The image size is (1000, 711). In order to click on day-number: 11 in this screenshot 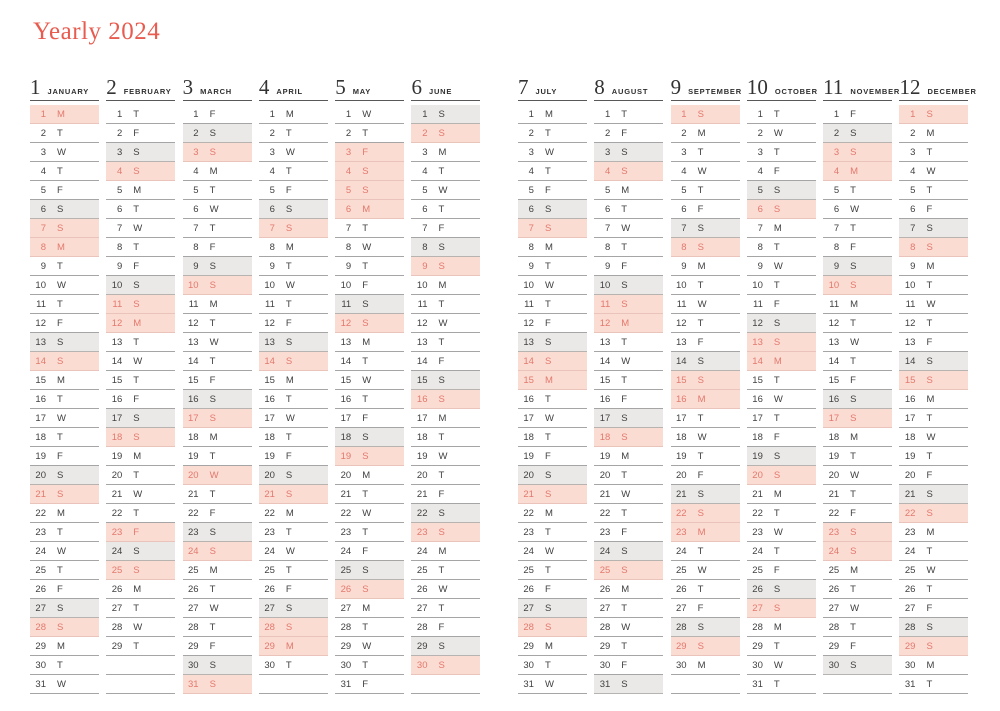, I will do `click(422, 304)`.